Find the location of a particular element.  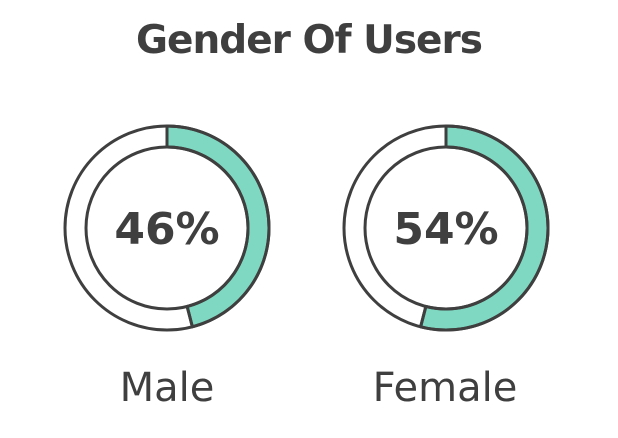

chart-title: Gender Of Users is located at coordinates (309, 40).